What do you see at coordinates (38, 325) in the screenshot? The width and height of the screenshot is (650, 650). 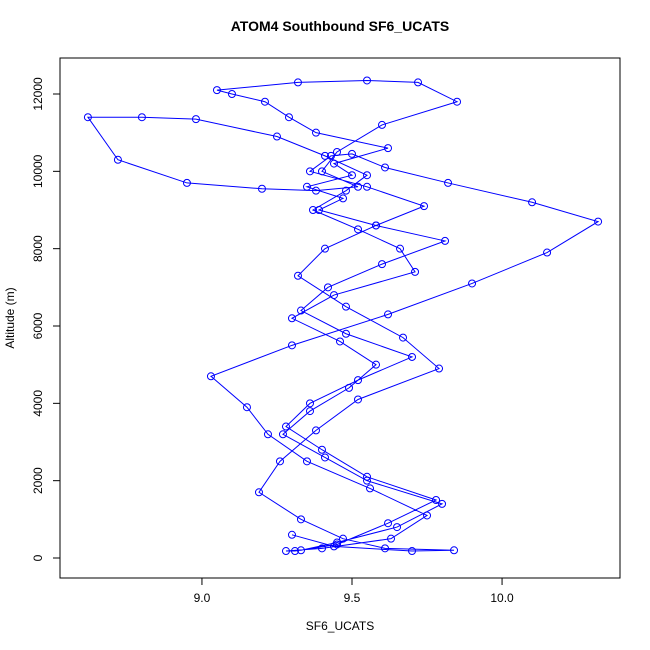 I see `y-tick-label: 6000` at bounding box center [38, 325].